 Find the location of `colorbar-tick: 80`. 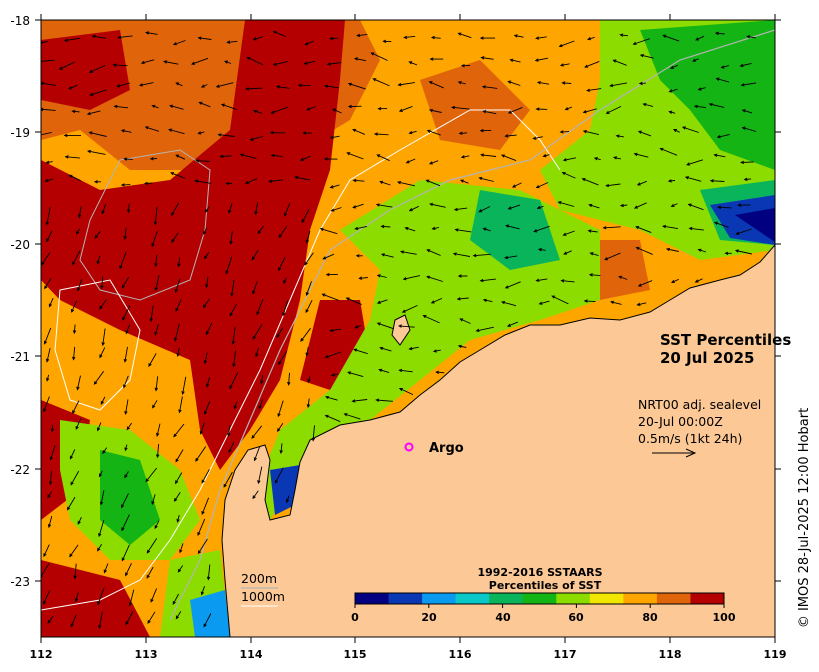

colorbar-tick: 80 is located at coordinates (650, 617).